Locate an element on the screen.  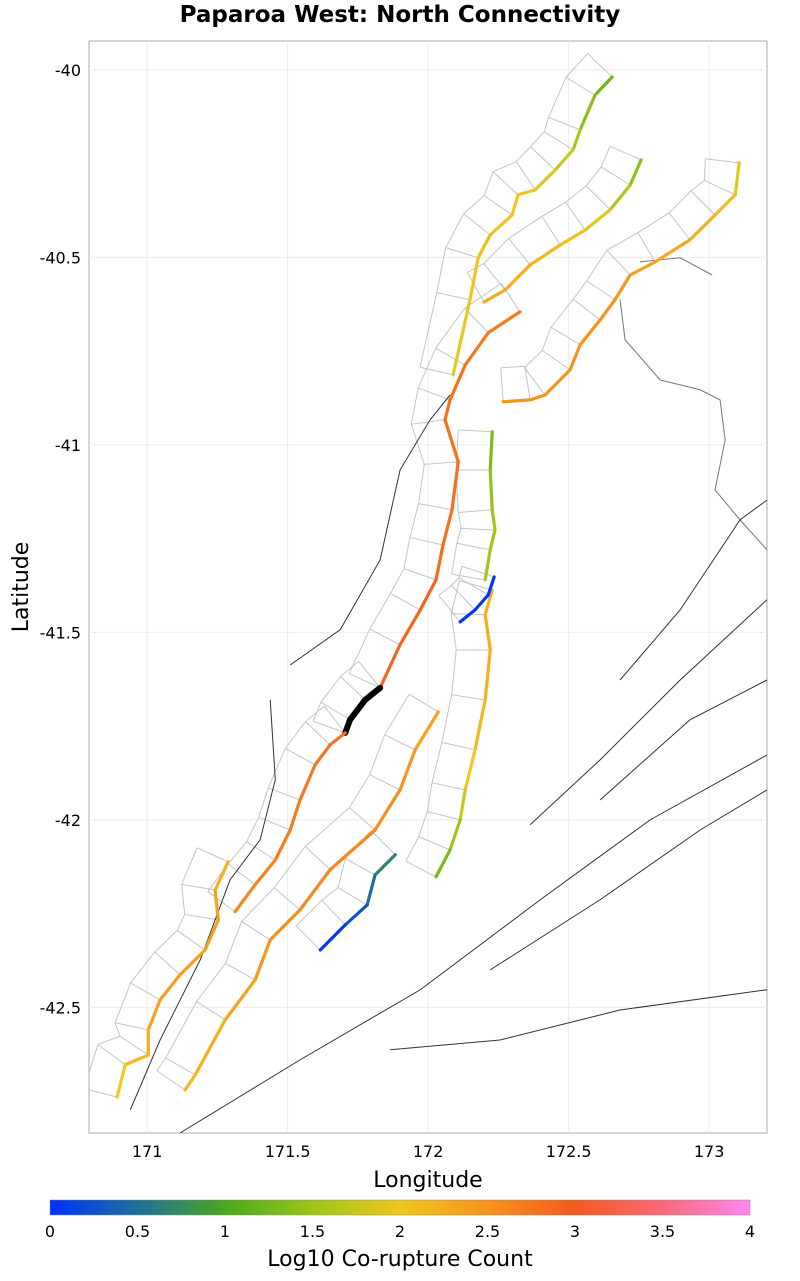
colorbar-ticks: 0 0.5 1 1.5 2 2.5 3 3.5 4 is located at coordinates (400, 1231).